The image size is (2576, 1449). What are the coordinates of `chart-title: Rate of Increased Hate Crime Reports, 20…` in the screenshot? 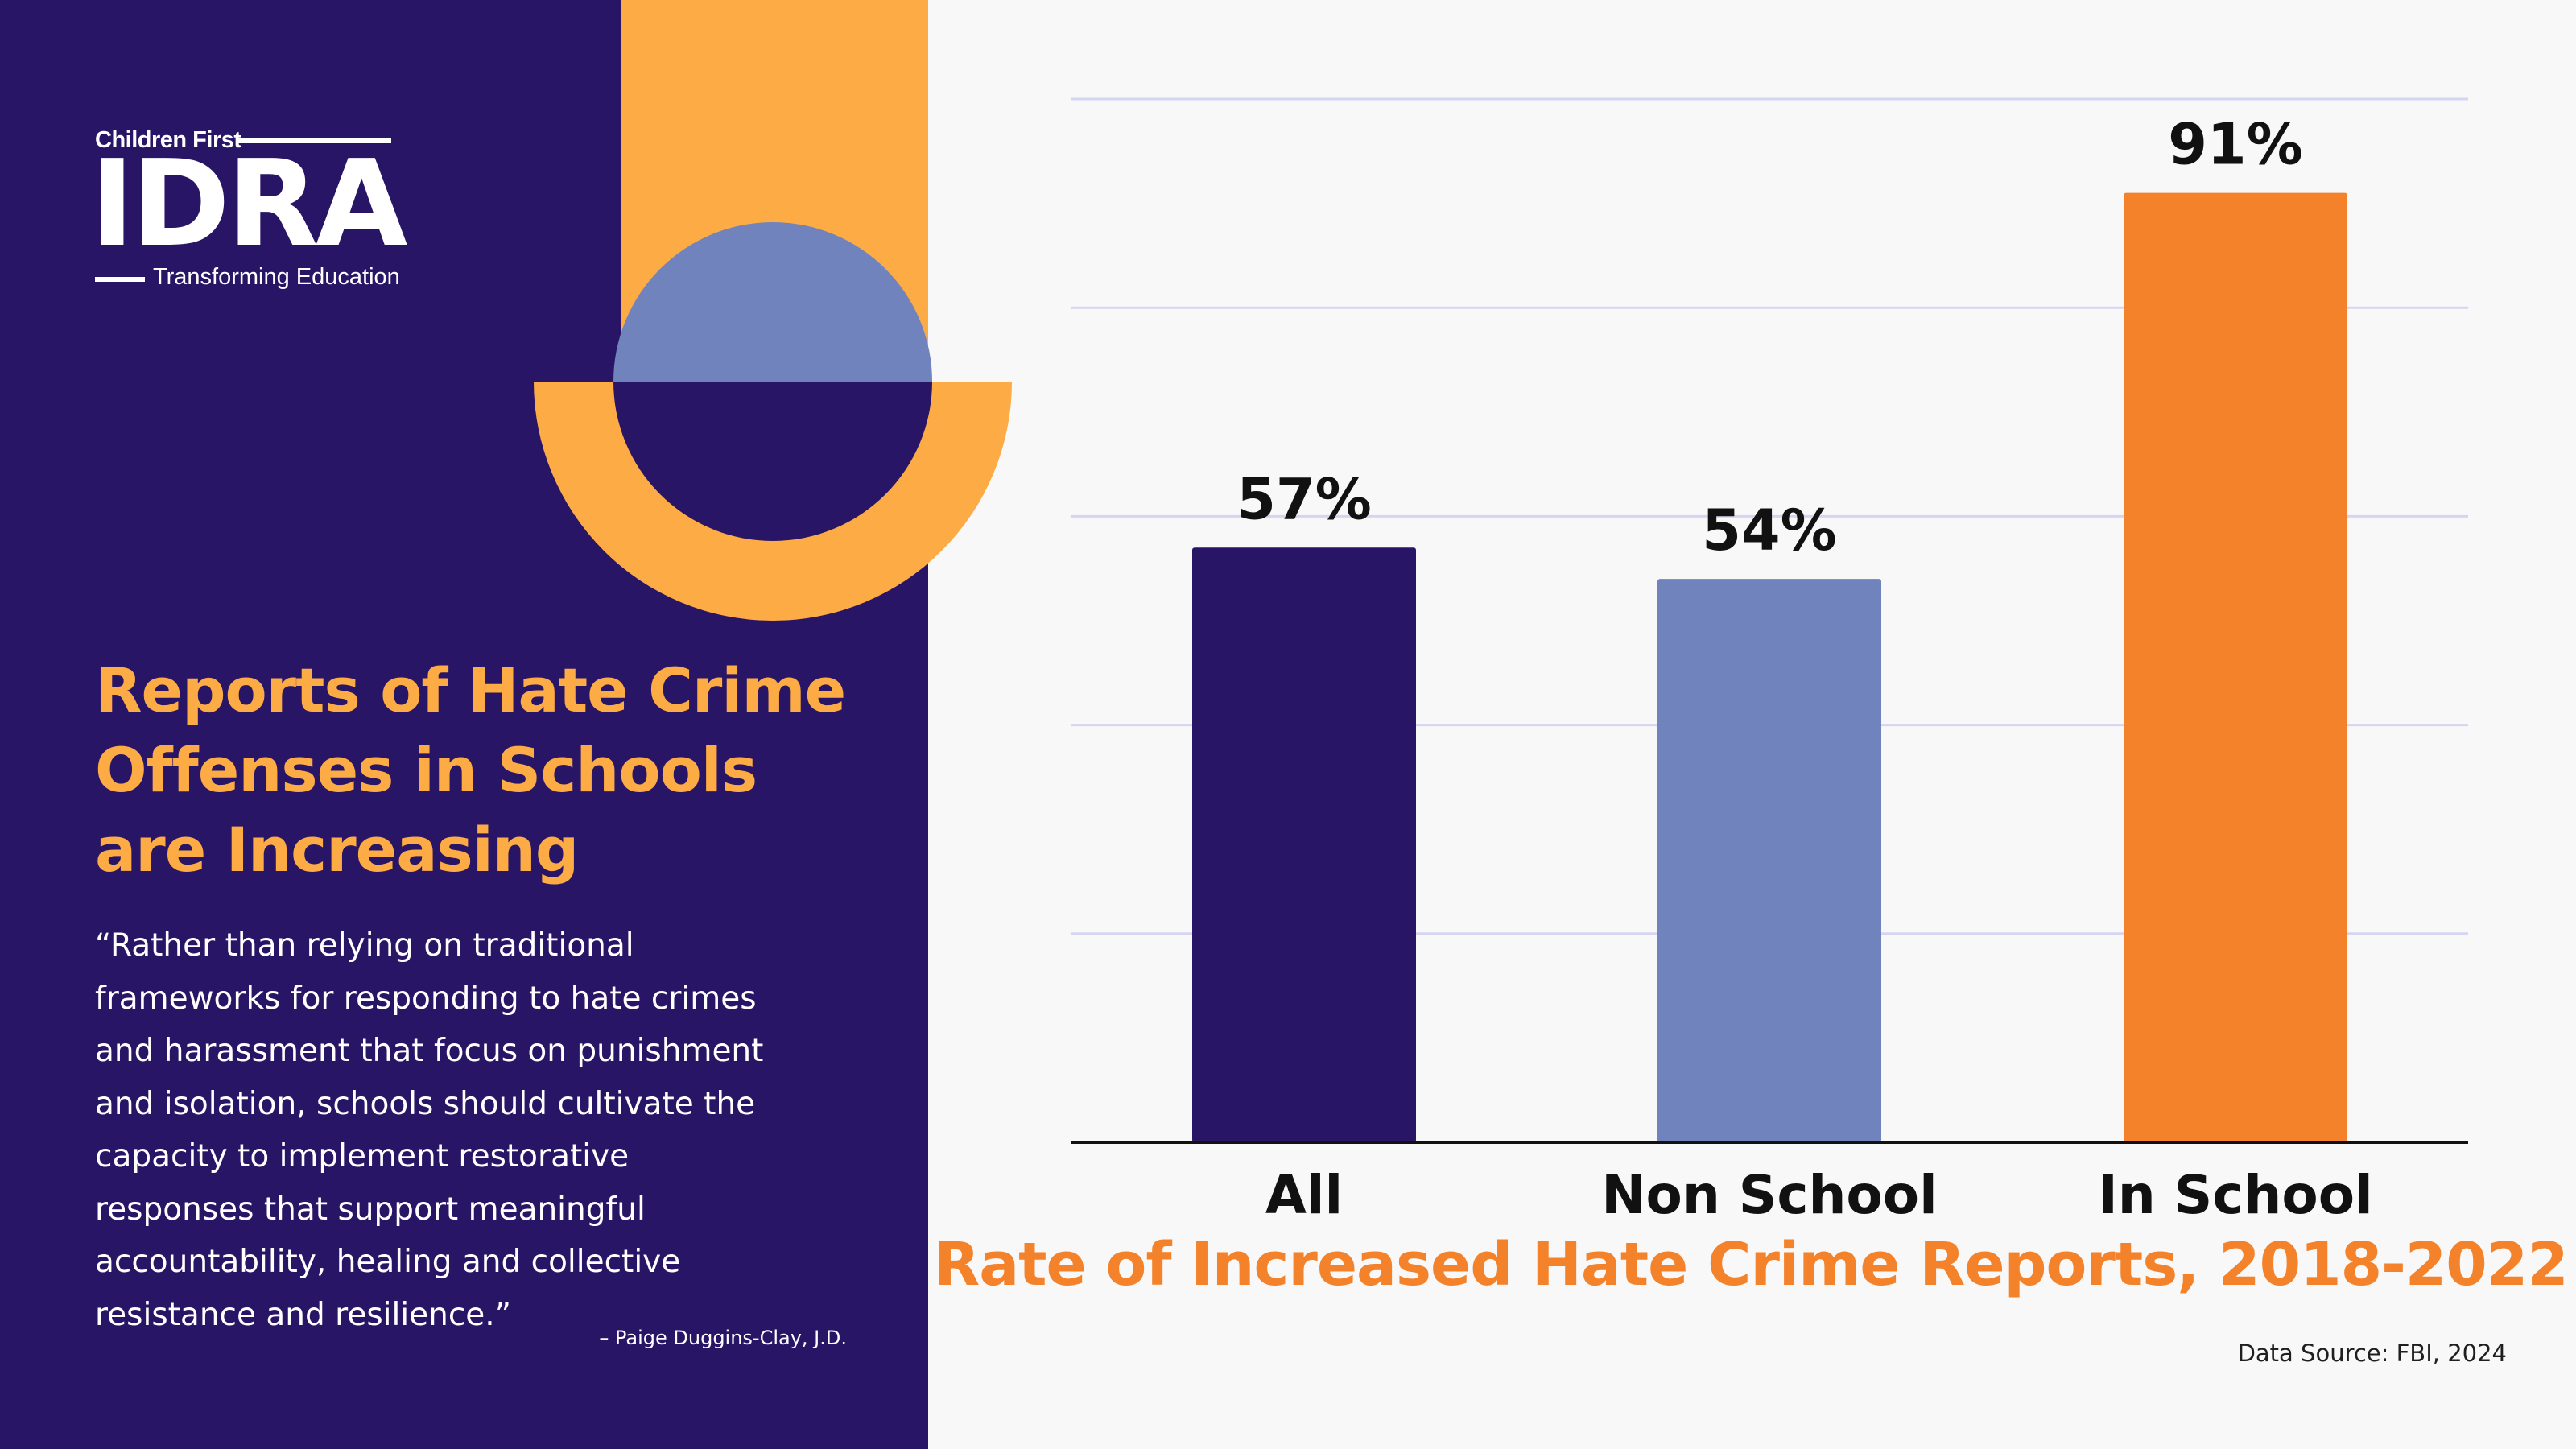 It's located at (1751, 1264).